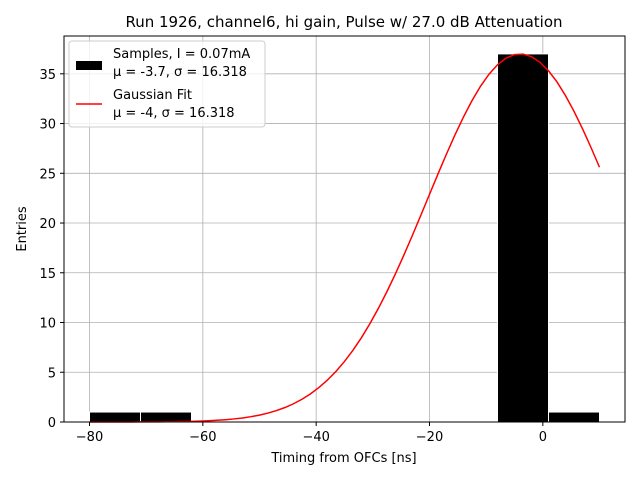 This screenshot has height=480, width=640. What do you see at coordinates (52, 373) in the screenshot?
I see `y-tick-label: 5` at bounding box center [52, 373].